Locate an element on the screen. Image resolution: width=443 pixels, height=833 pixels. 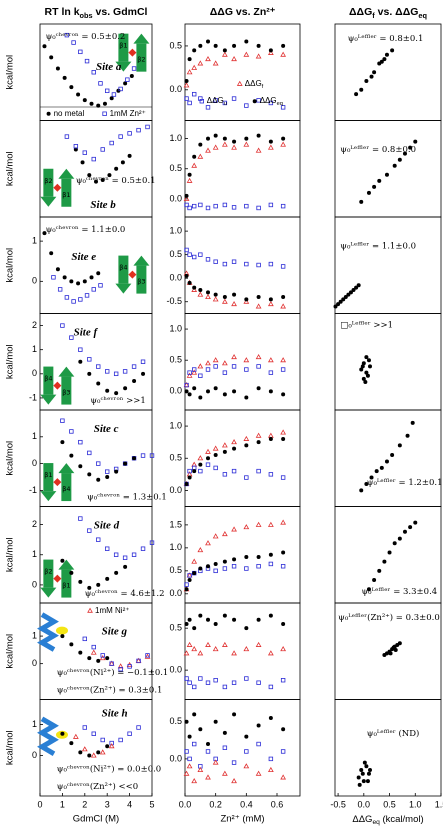
x-tick-label: 0.2 is located at coordinates (215, 804).